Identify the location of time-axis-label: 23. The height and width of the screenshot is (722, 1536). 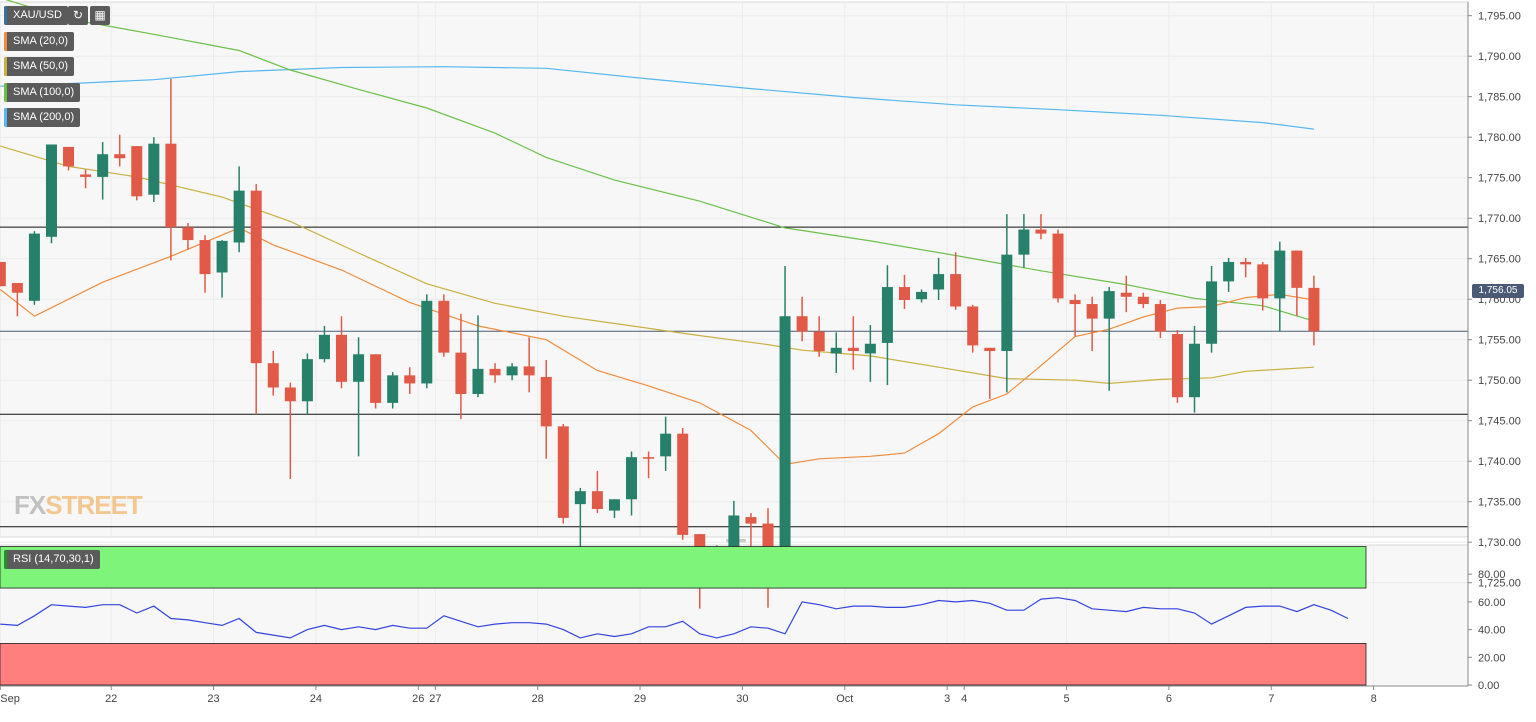
(213, 699).